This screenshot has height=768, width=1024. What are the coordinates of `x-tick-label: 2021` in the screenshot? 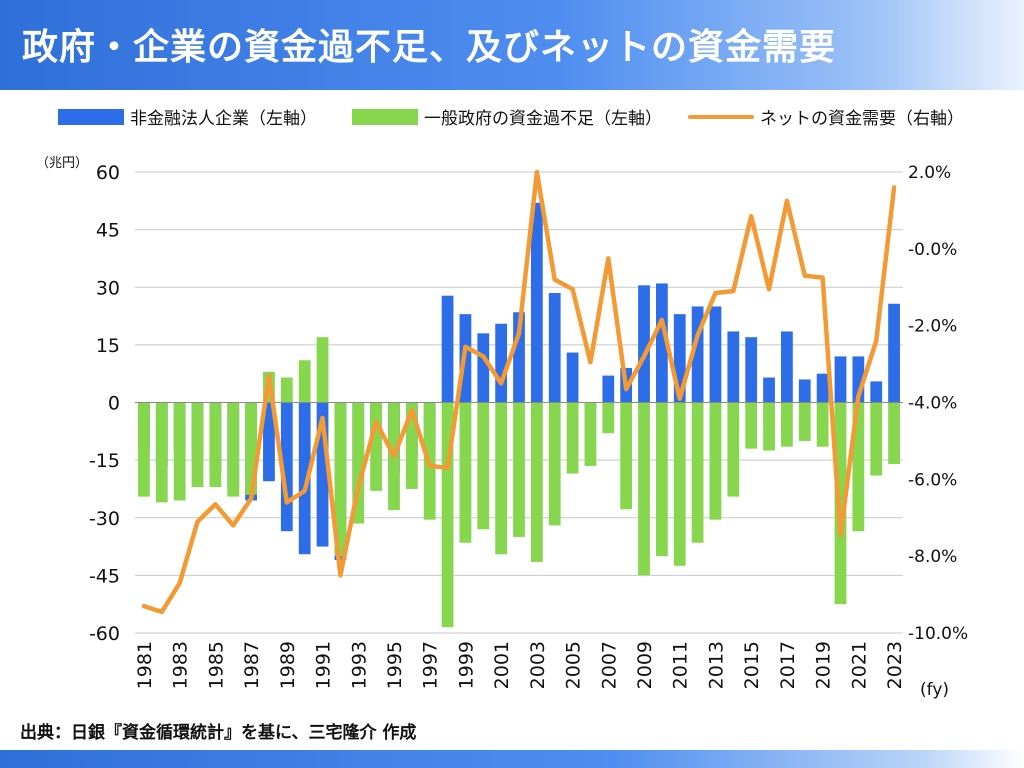 It's located at (859, 665).